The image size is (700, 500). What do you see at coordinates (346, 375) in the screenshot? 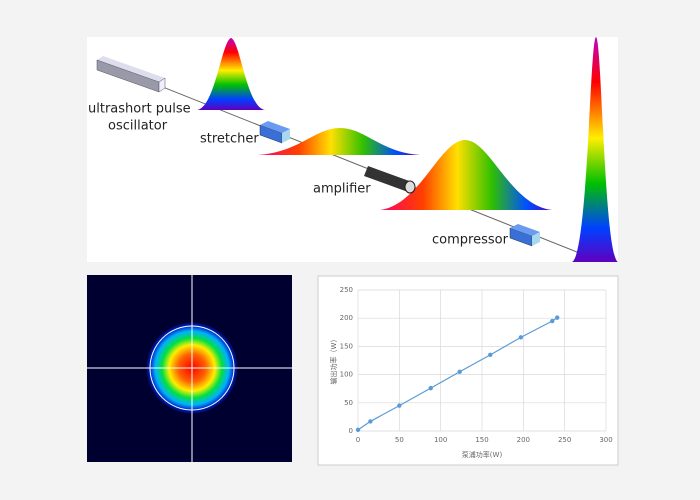
I see `y-tick-label: 100` at bounding box center [346, 375].